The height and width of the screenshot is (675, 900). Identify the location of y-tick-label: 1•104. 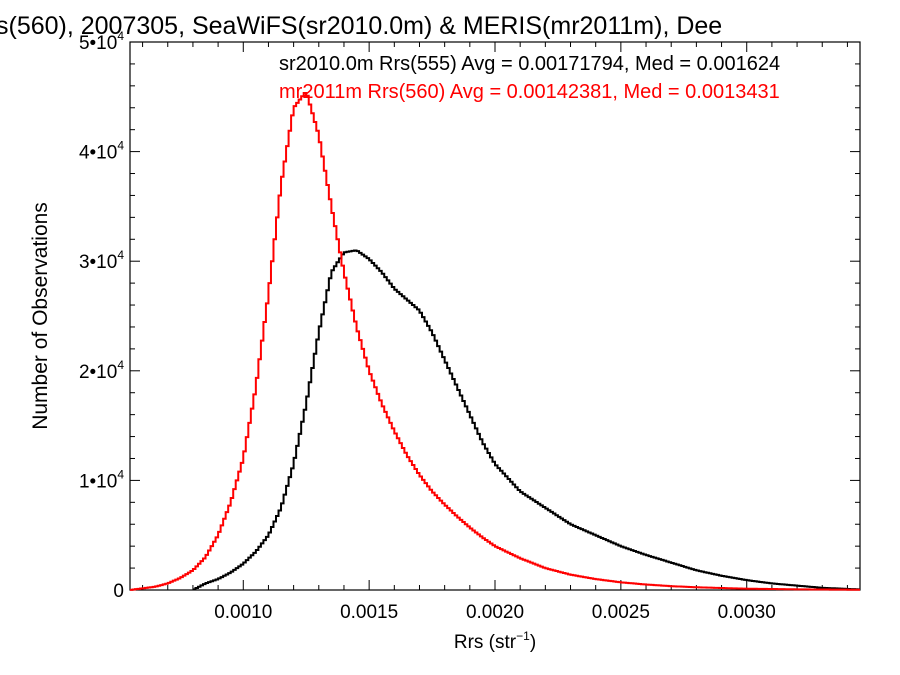
(101, 479).